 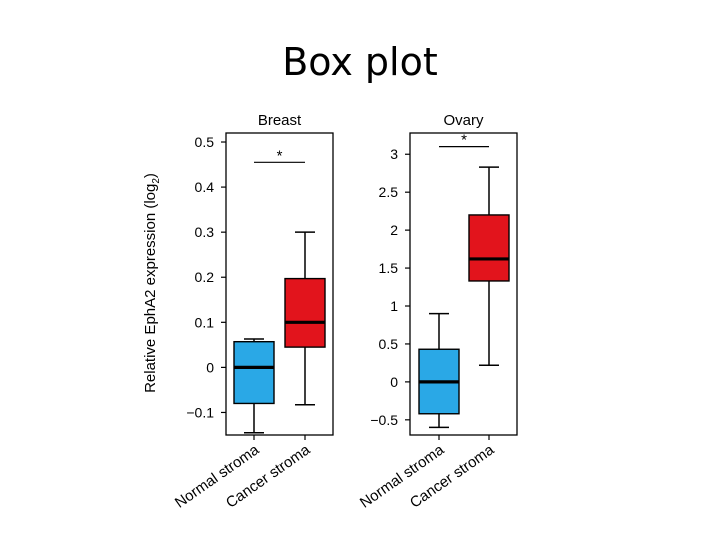 What do you see at coordinates (389, 192) in the screenshot?
I see `y-tick-label: 2.5` at bounding box center [389, 192].